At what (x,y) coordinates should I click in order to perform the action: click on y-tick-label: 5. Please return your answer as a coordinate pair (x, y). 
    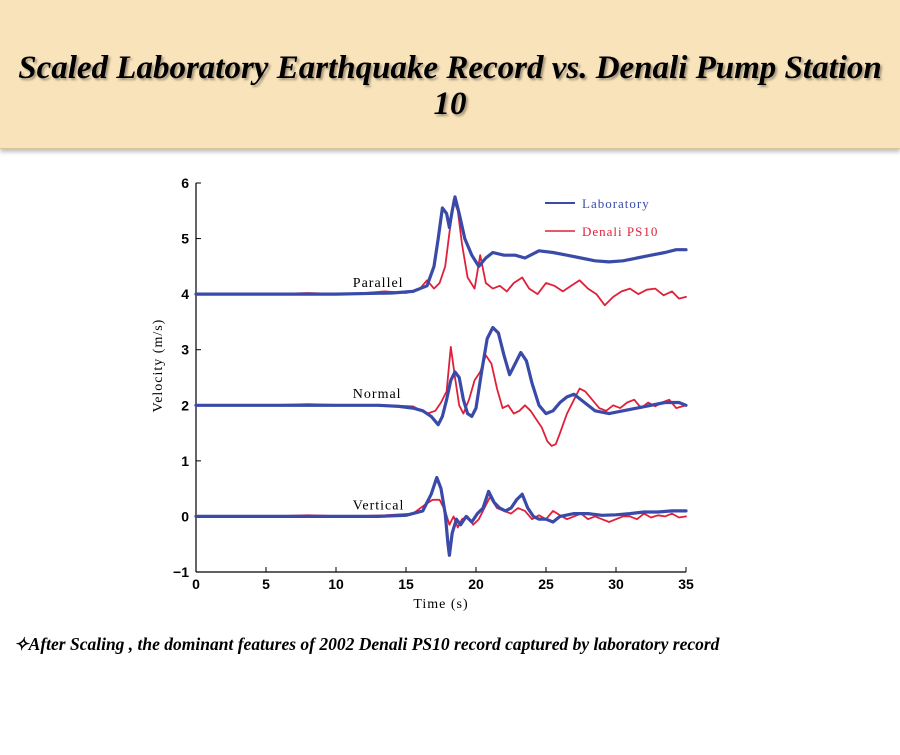
    Looking at the image, I should click on (185, 239).